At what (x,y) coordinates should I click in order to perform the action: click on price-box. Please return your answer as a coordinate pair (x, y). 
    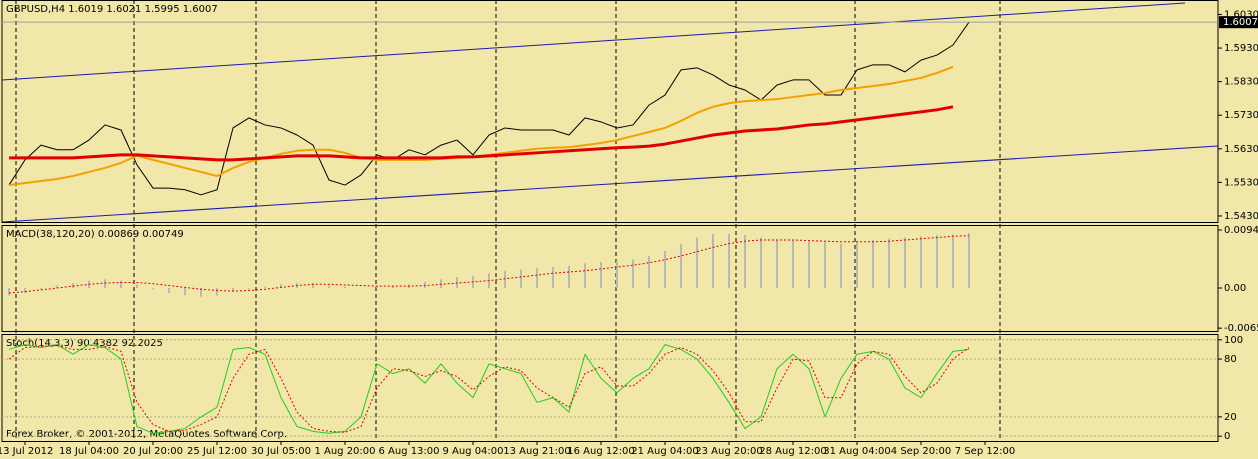
    Looking at the image, I should click on (1238, 22).